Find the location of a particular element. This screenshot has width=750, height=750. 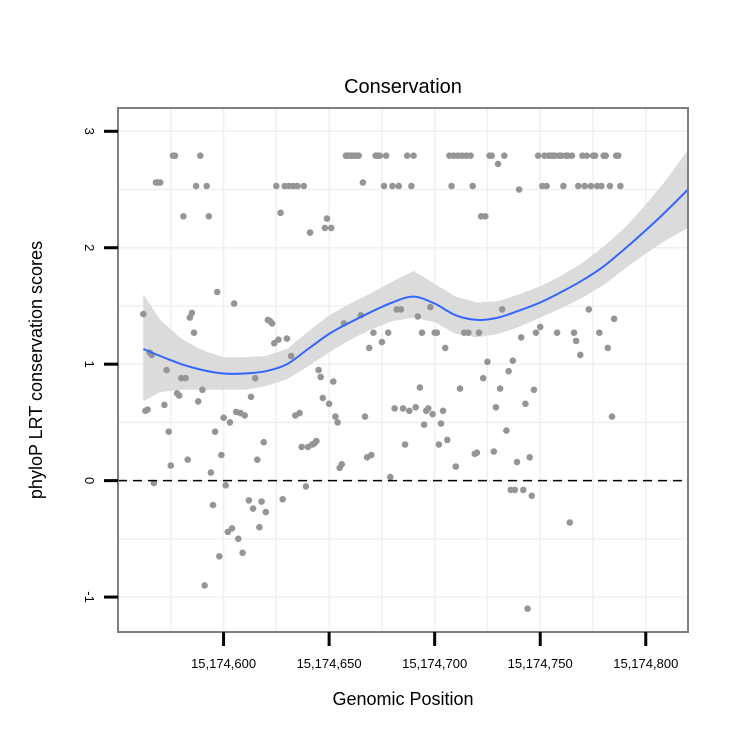

y-tick-label: 2 is located at coordinates (89, 247).